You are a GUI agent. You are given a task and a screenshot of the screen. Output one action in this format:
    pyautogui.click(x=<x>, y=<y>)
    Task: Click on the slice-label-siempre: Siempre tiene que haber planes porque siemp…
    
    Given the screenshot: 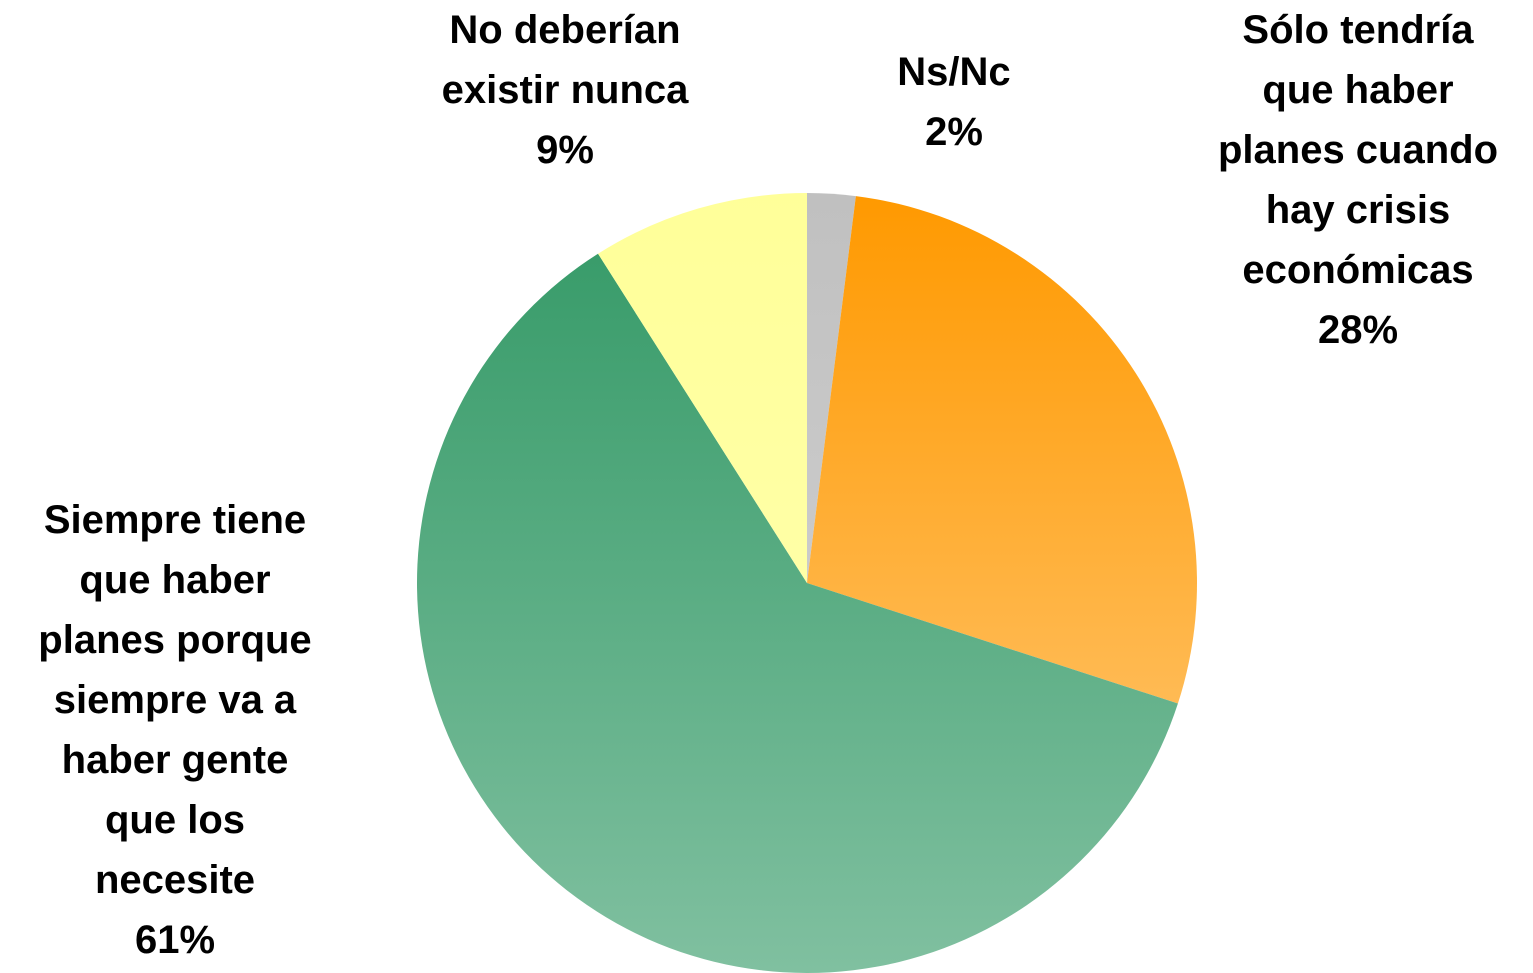 What is the action you would take?
    pyautogui.click(x=175, y=730)
    